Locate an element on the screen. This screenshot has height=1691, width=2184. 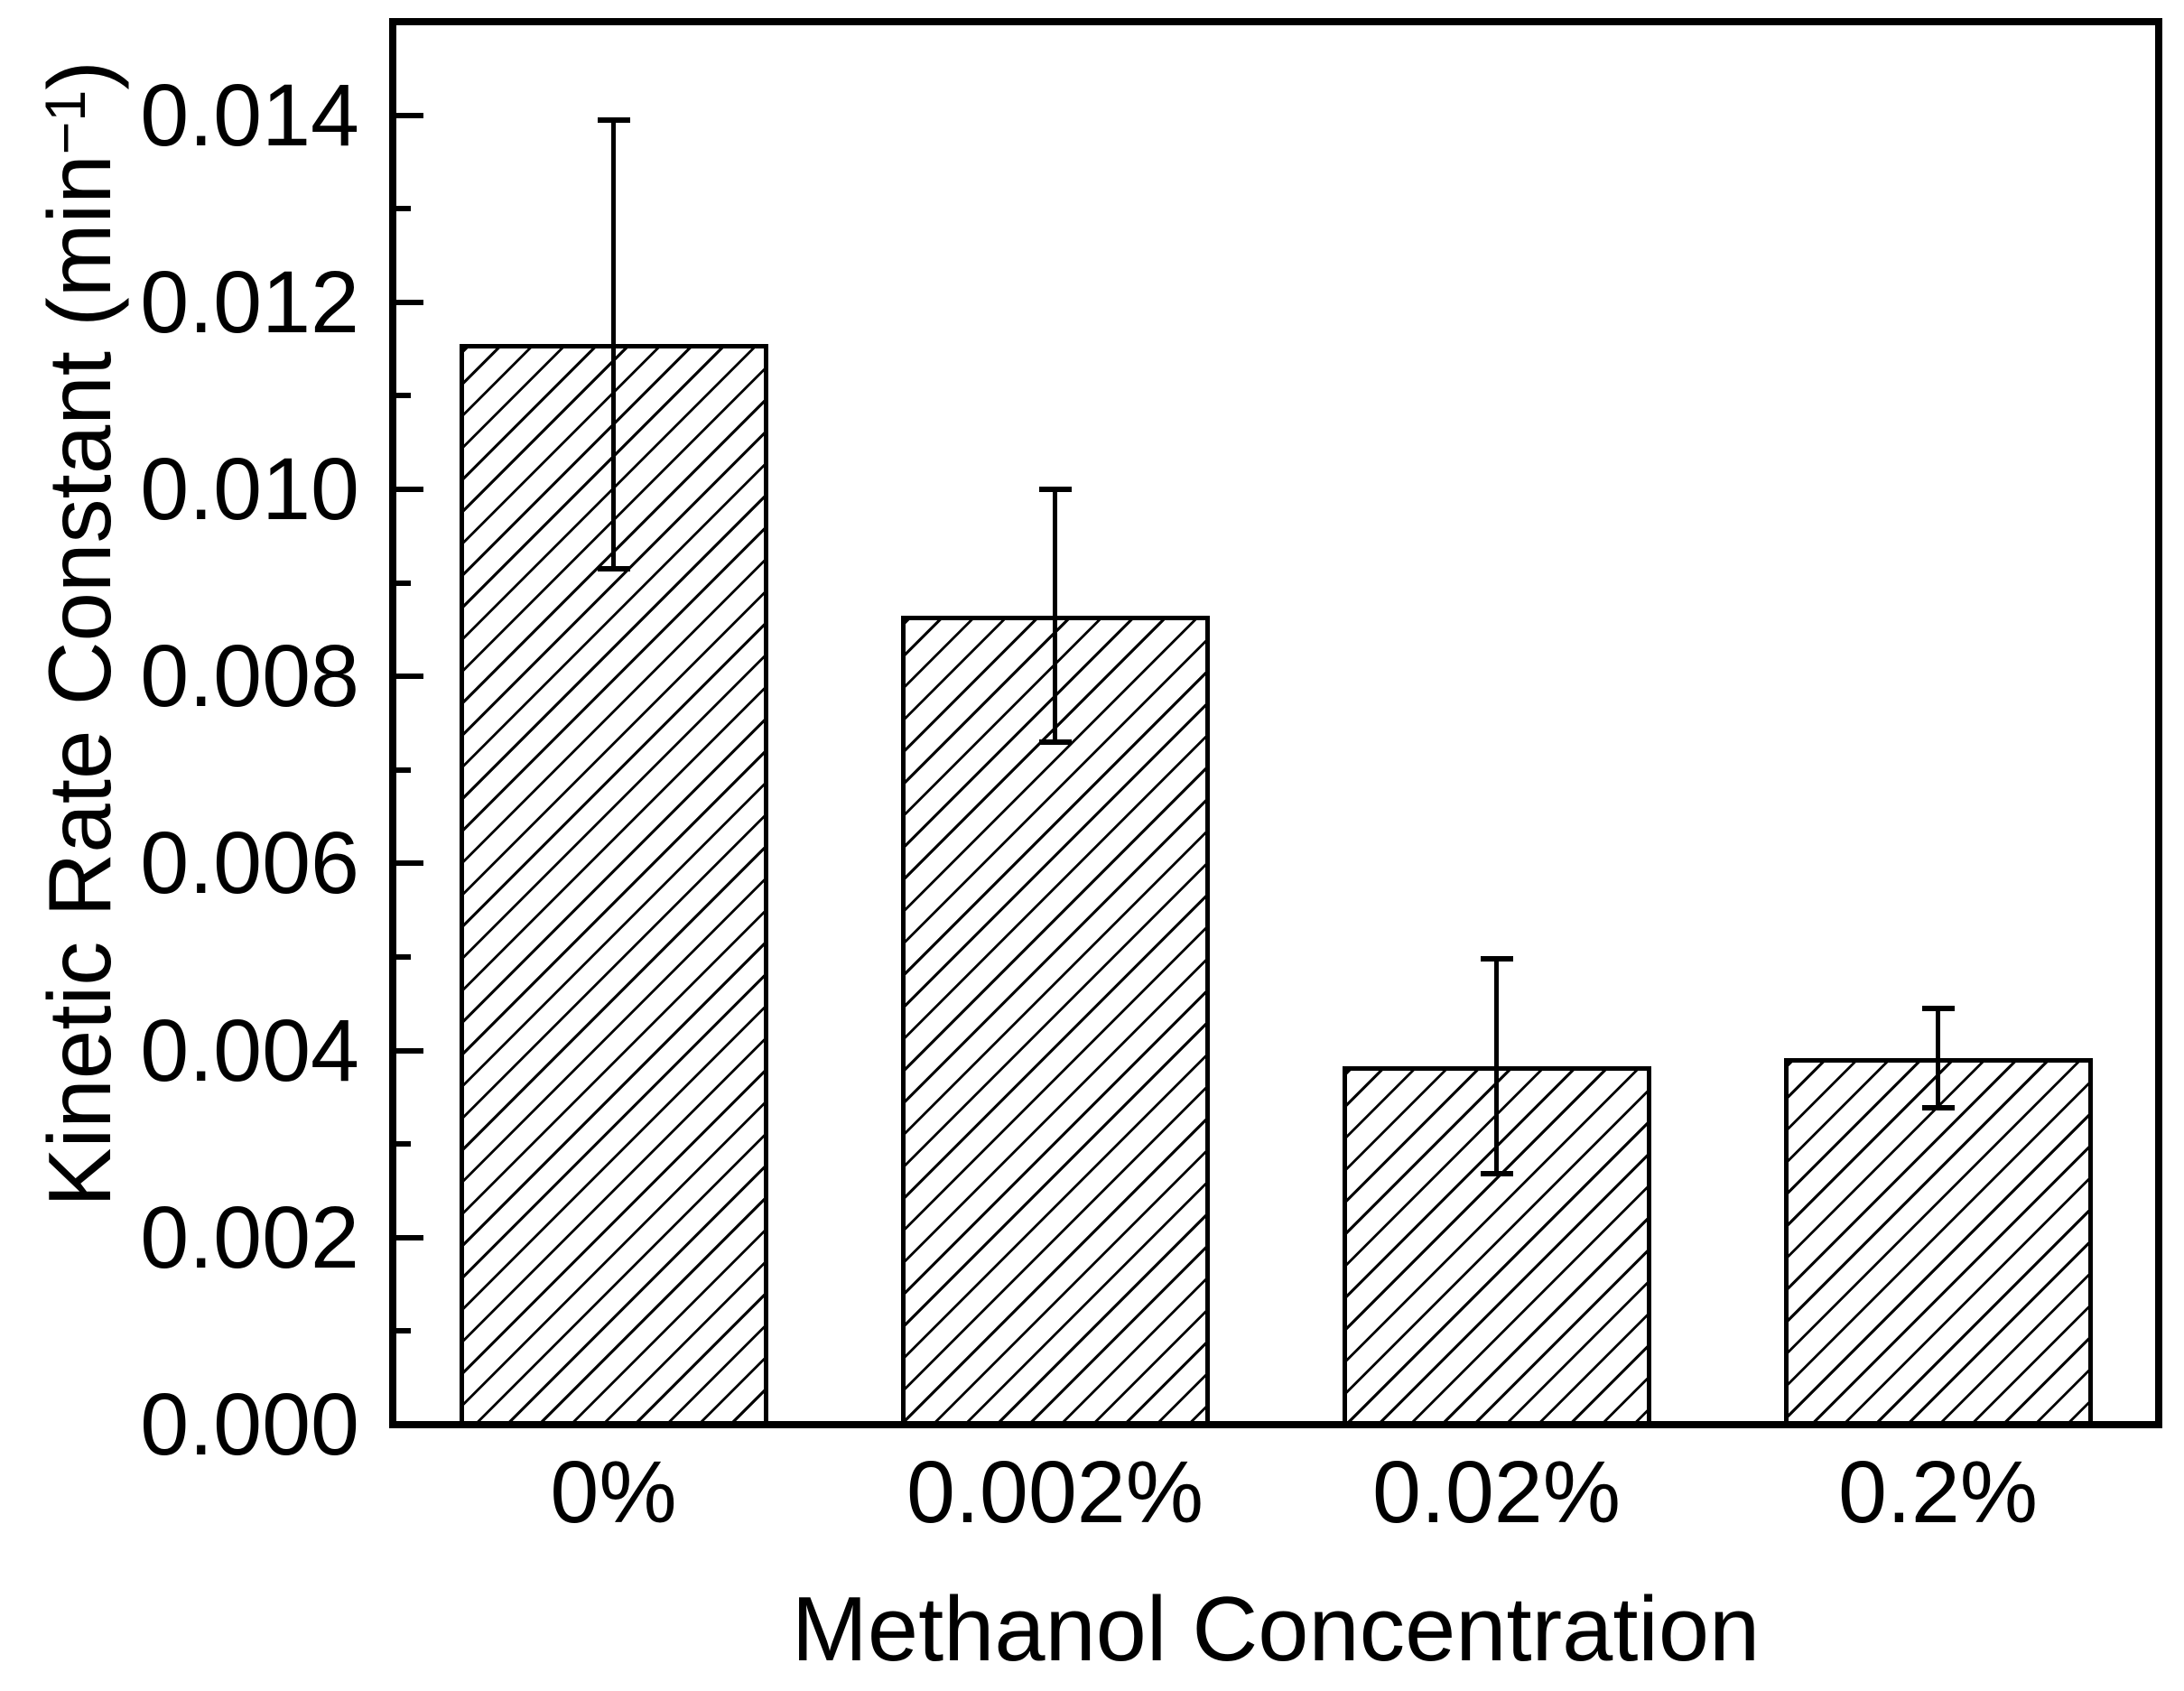
y-tick-label: 0.010 is located at coordinates (249, 489).